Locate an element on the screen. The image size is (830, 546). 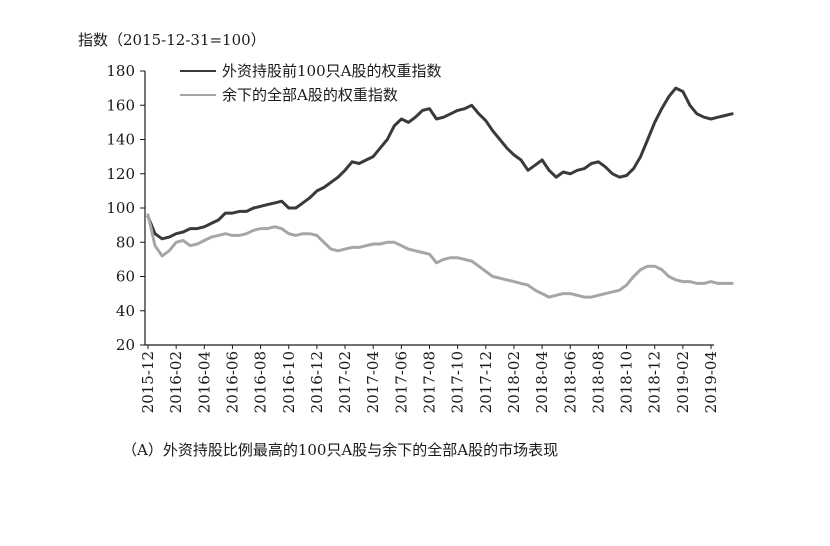
x-tick-label: 2018-04 is located at coordinates (542, 382).